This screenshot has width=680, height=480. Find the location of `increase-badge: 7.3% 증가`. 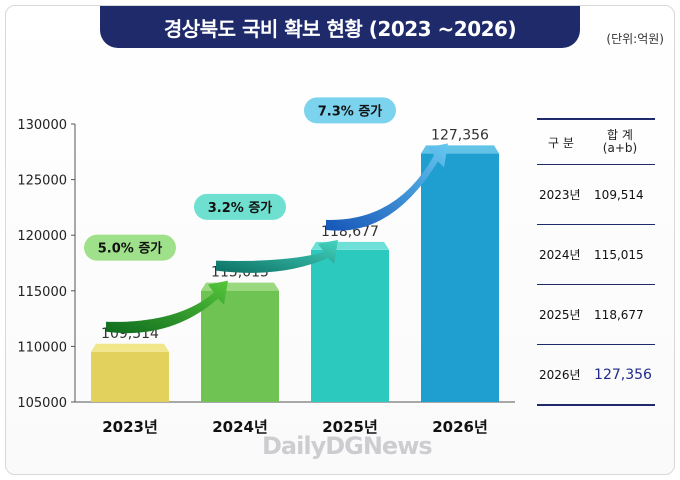

increase-badge: 7.3% 증가 is located at coordinates (376, 164).